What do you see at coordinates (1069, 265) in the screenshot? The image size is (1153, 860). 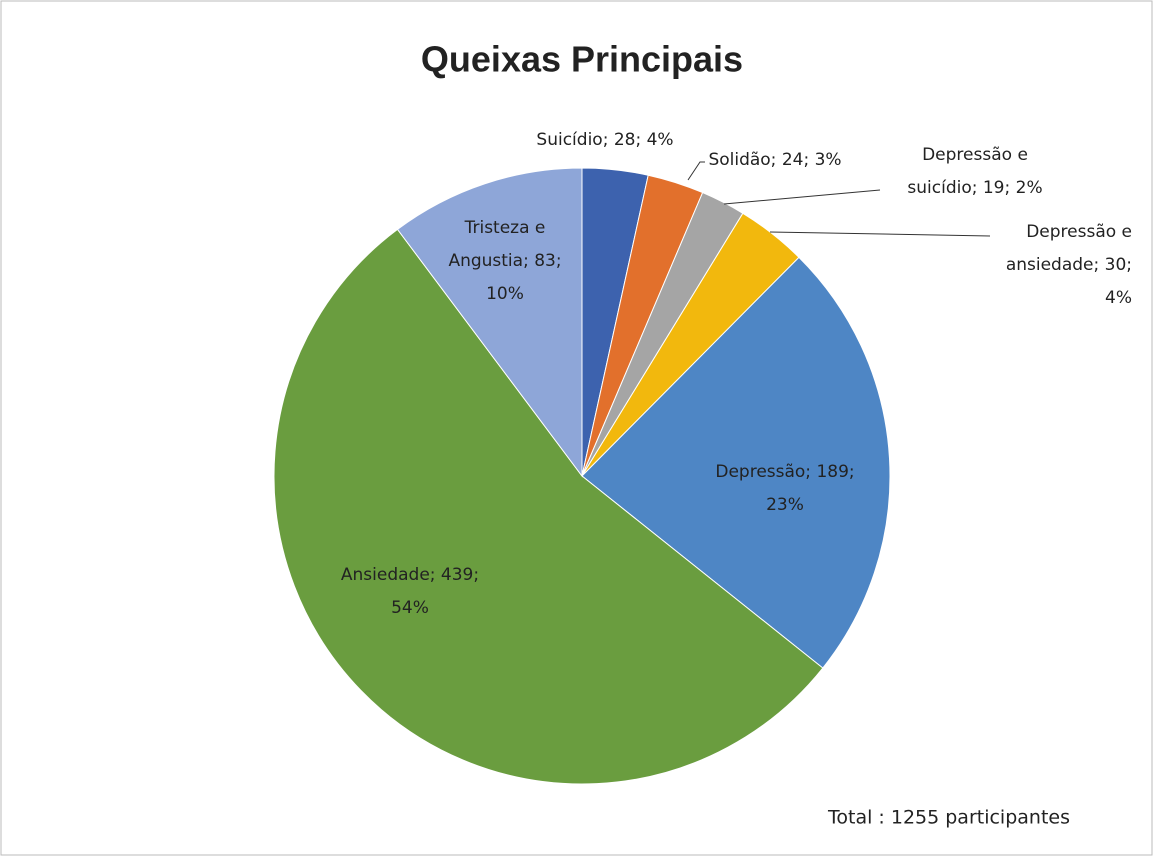 I see `data-label: ansiedade; 30;` at bounding box center [1069, 265].